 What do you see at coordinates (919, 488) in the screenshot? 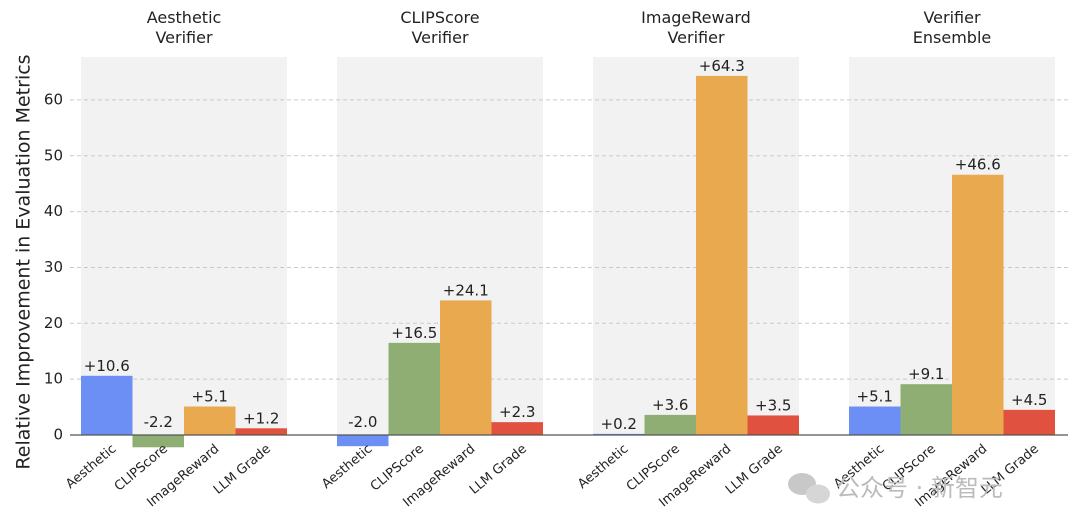
I see `watermark-text: 公众号 · 新智元` at bounding box center [919, 488].